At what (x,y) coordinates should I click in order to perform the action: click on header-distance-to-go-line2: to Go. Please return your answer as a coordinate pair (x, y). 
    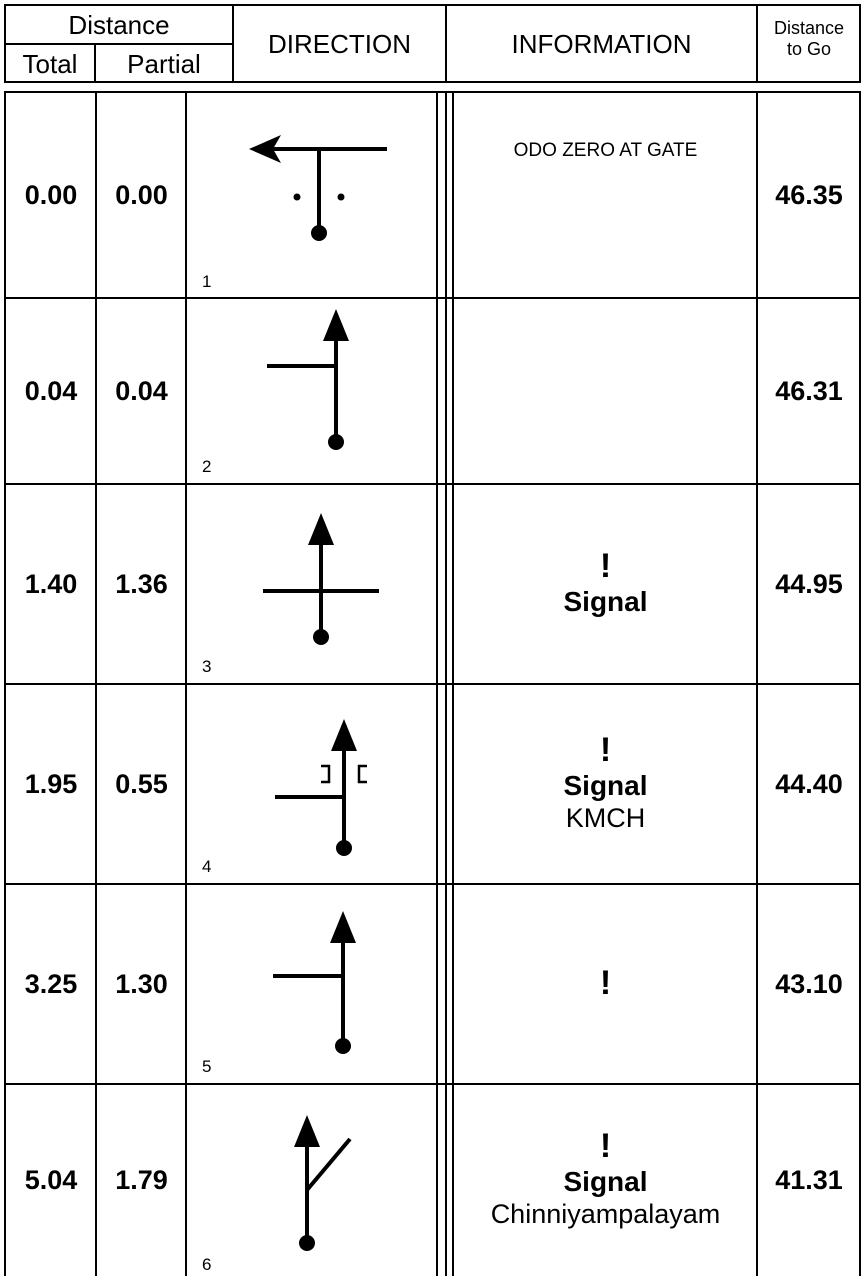
    Looking at the image, I should click on (809, 48).